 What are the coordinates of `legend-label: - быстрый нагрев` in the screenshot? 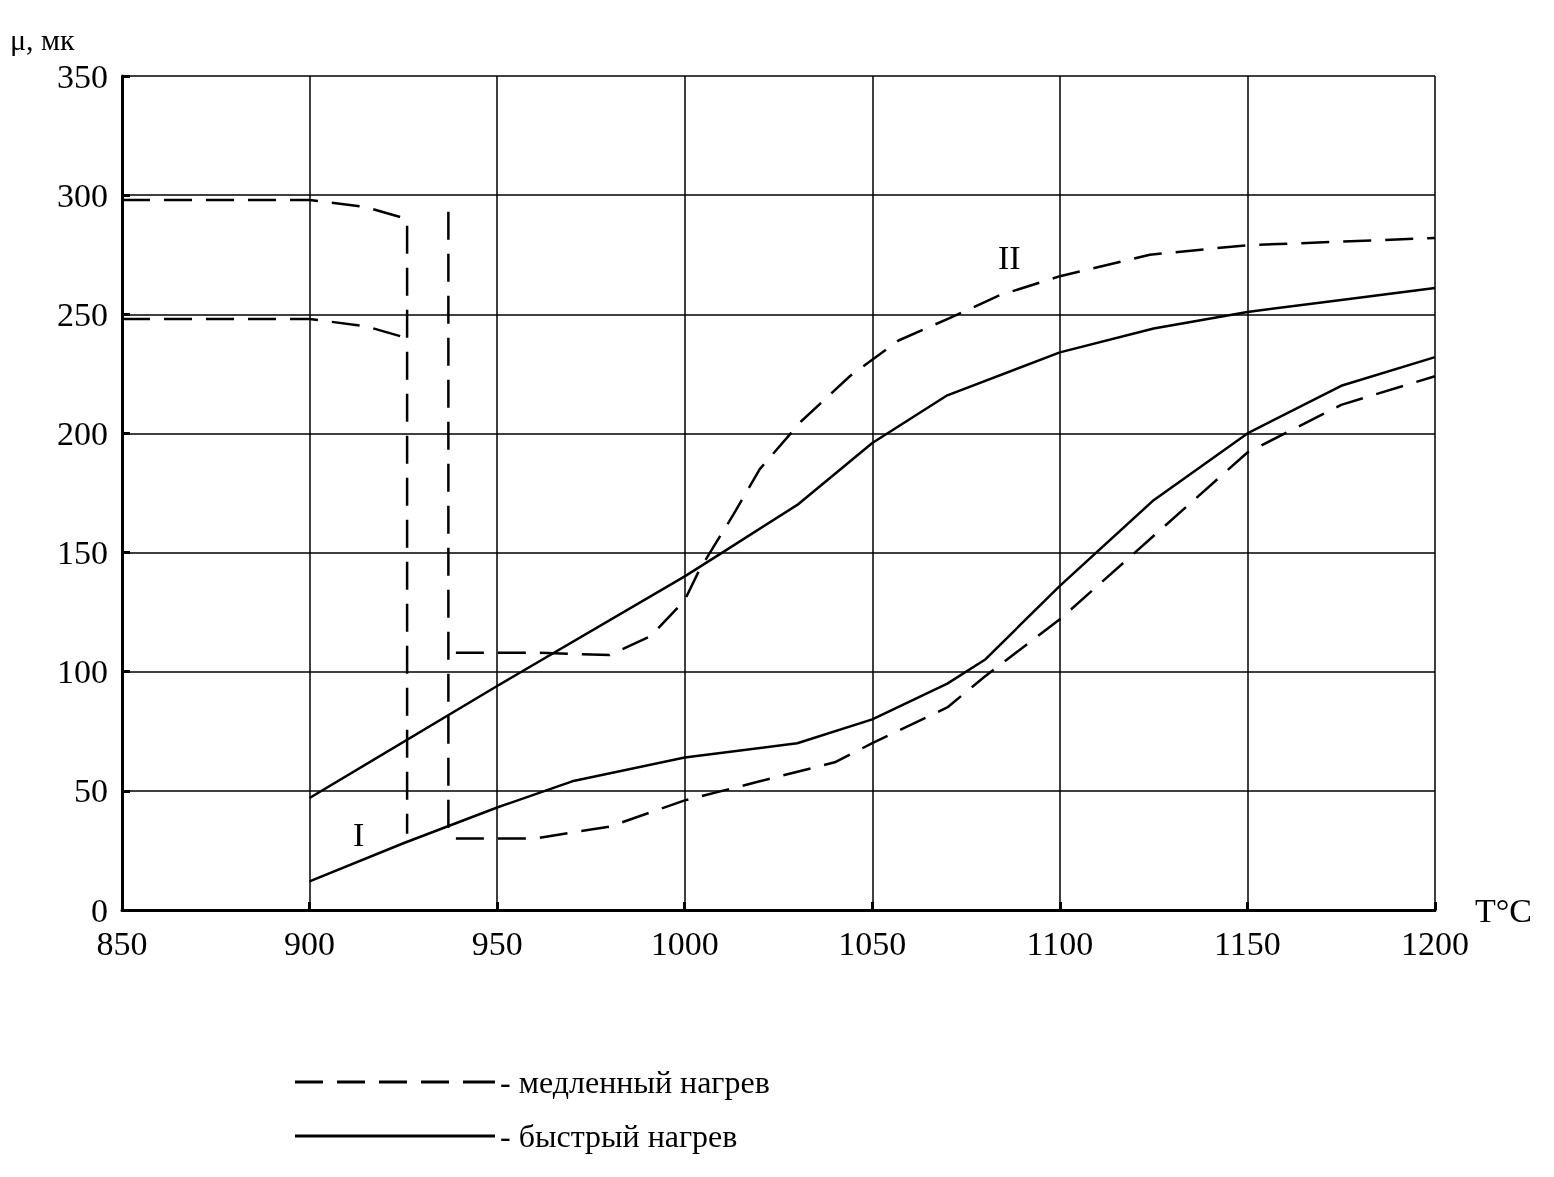 It's located at (619, 1136).